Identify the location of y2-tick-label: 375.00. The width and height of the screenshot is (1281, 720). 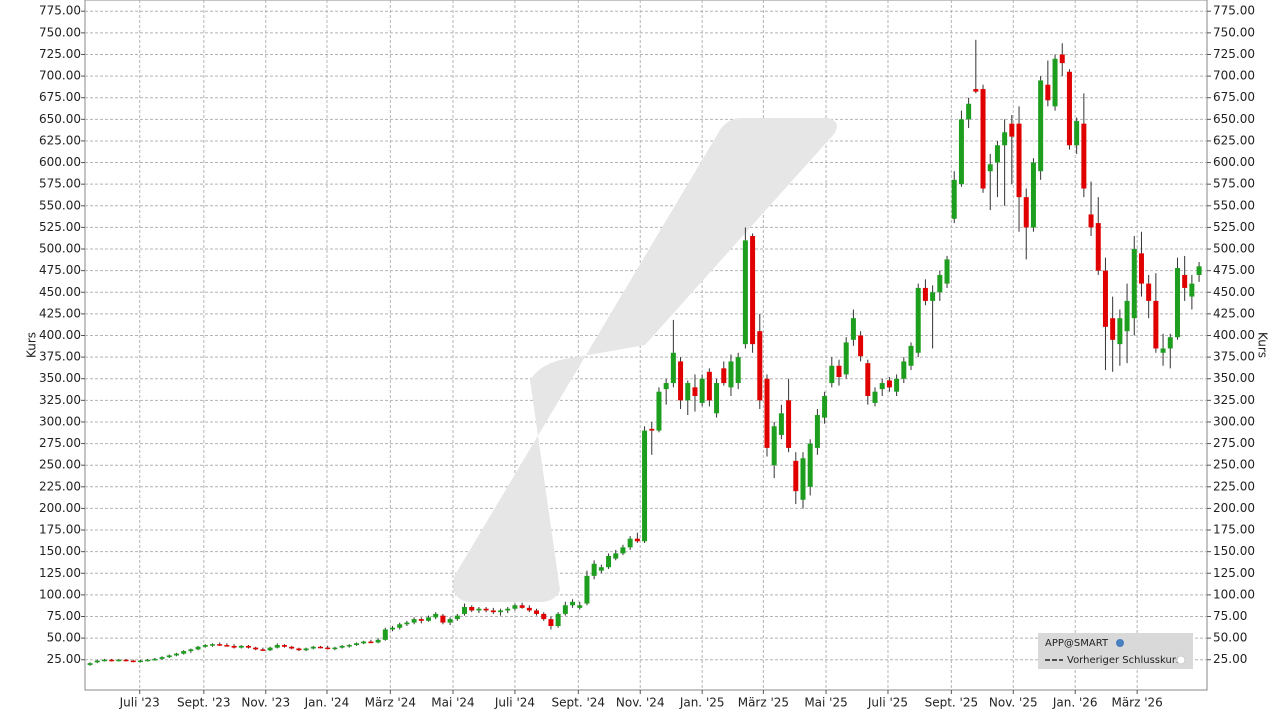
(1234, 357).